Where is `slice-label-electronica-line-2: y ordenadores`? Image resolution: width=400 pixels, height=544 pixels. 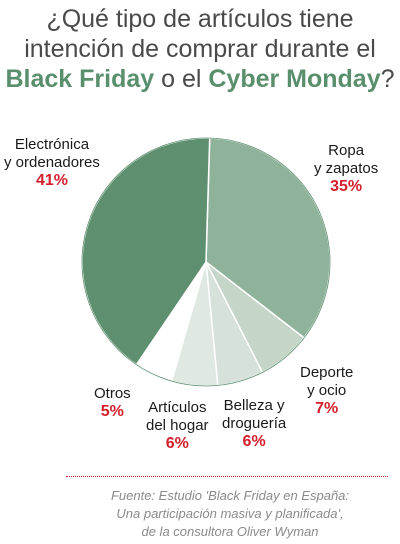
slice-label-electronica-line-2: y ordenadores is located at coordinates (52, 162).